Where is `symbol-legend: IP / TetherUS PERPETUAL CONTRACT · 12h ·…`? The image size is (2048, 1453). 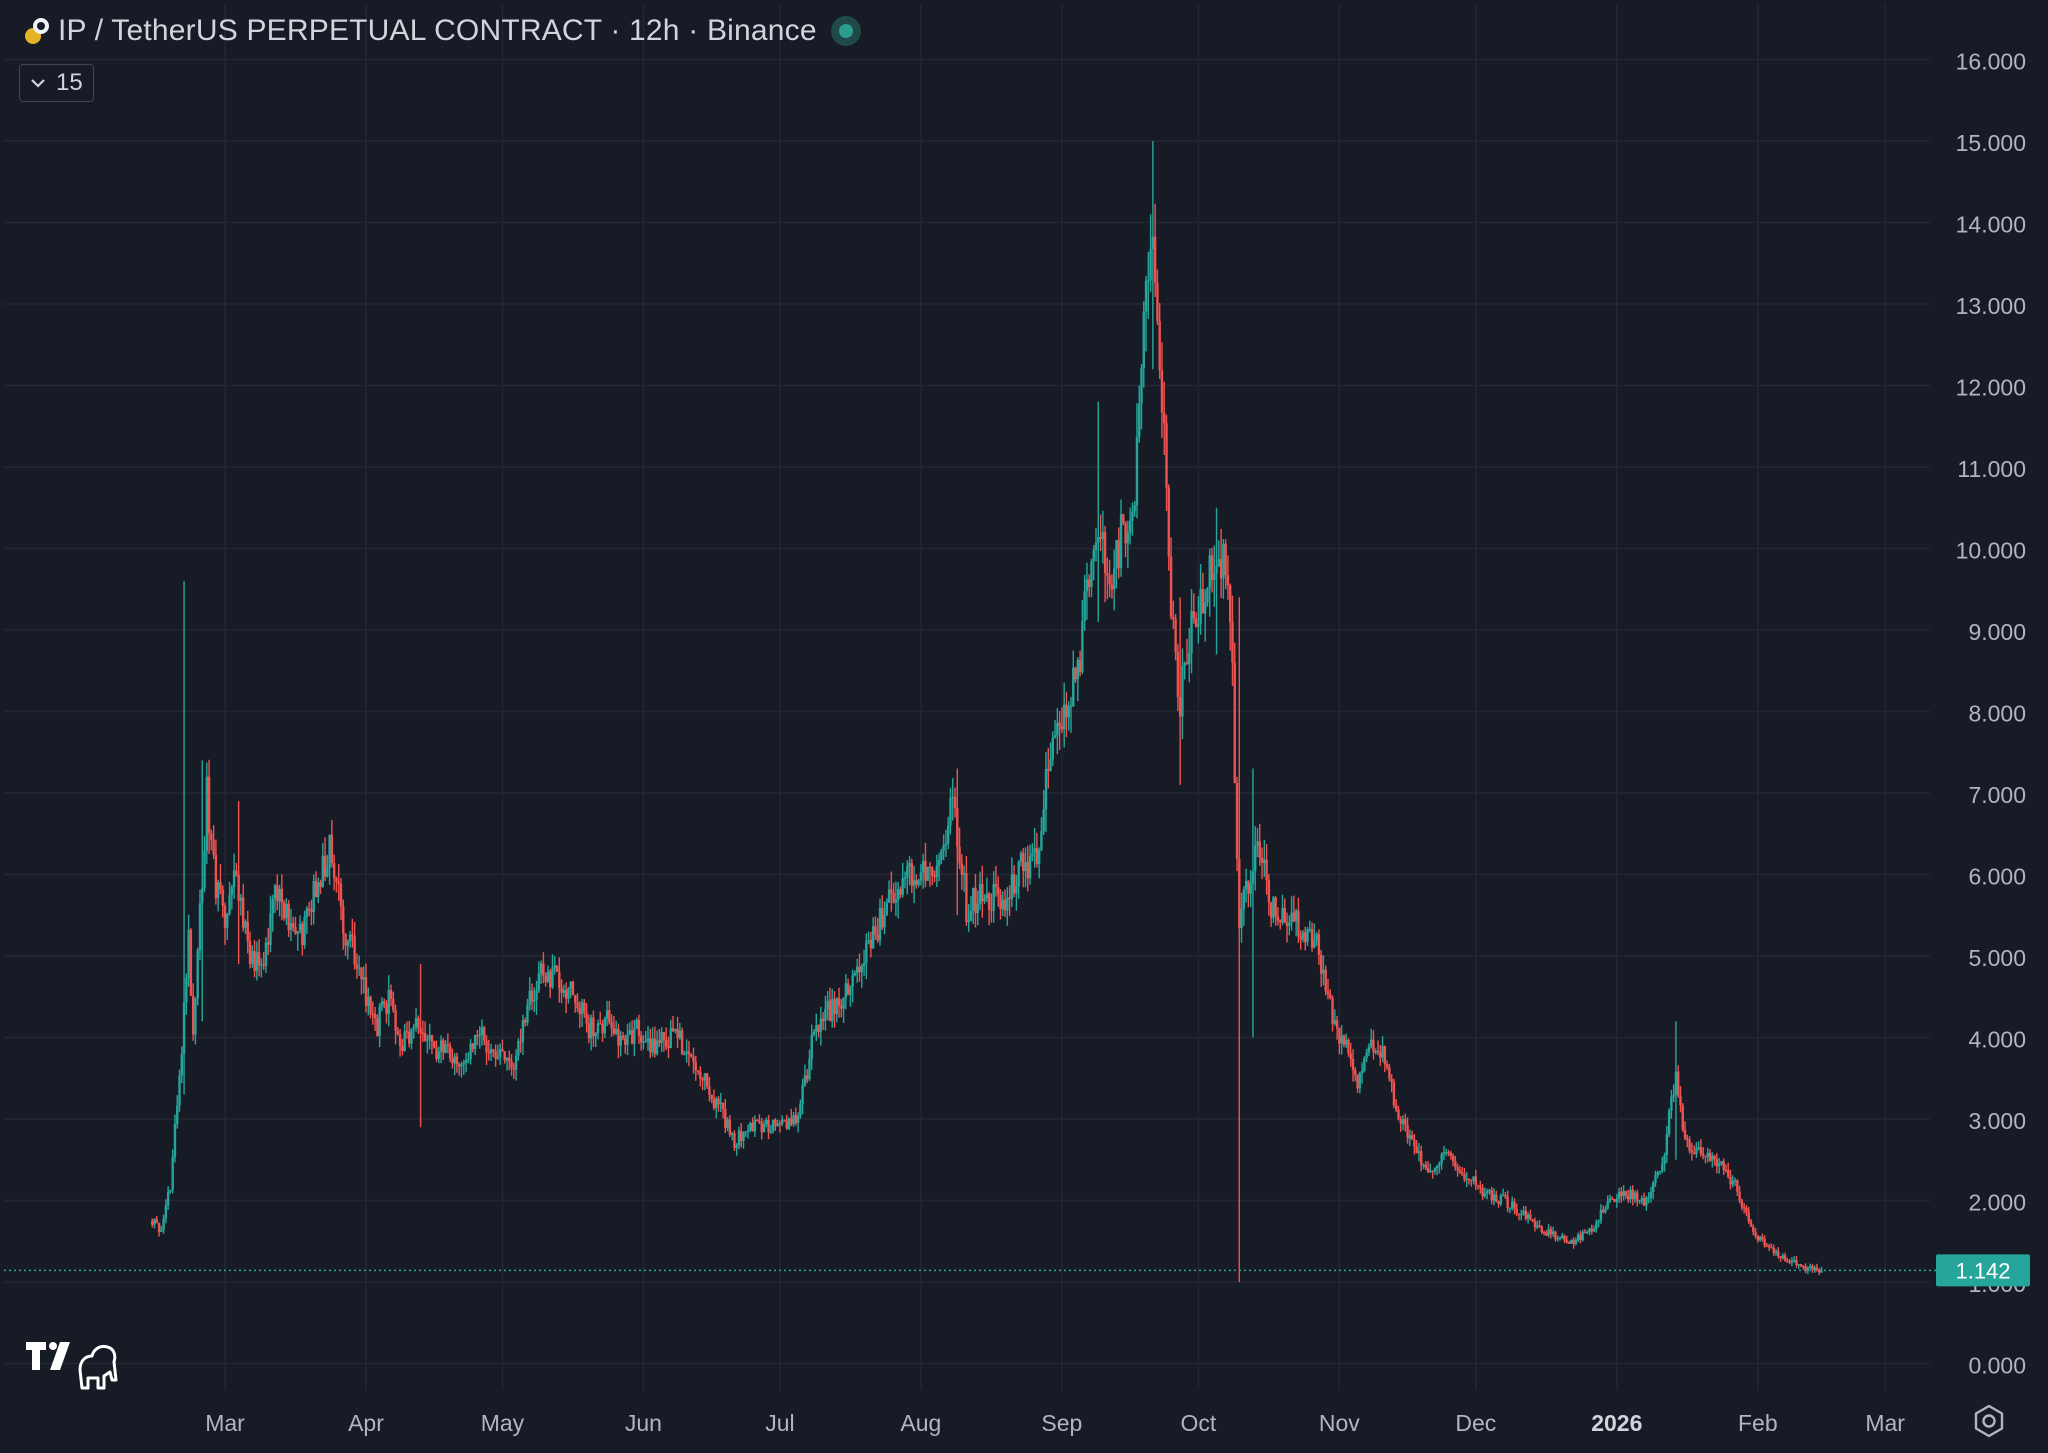 symbol-legend: IP / TetherUS PERPETUAL CONTRACT · 12h ·… is located at coordinates (441, 31).